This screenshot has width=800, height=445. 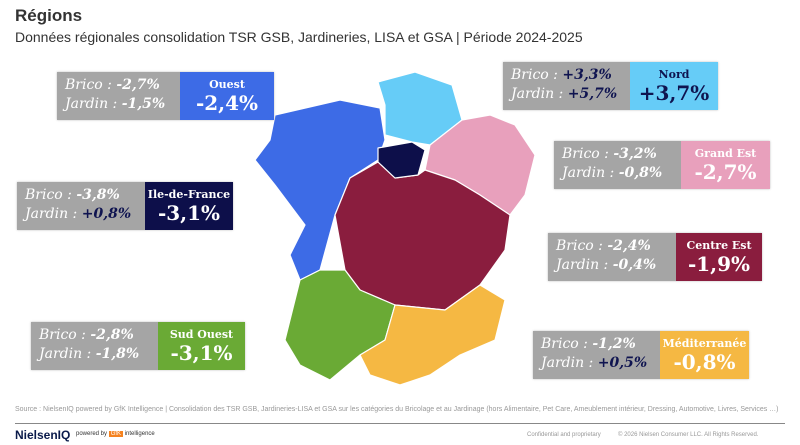 I want to click on map-region-mediterranee, so click(x=432, y=335).